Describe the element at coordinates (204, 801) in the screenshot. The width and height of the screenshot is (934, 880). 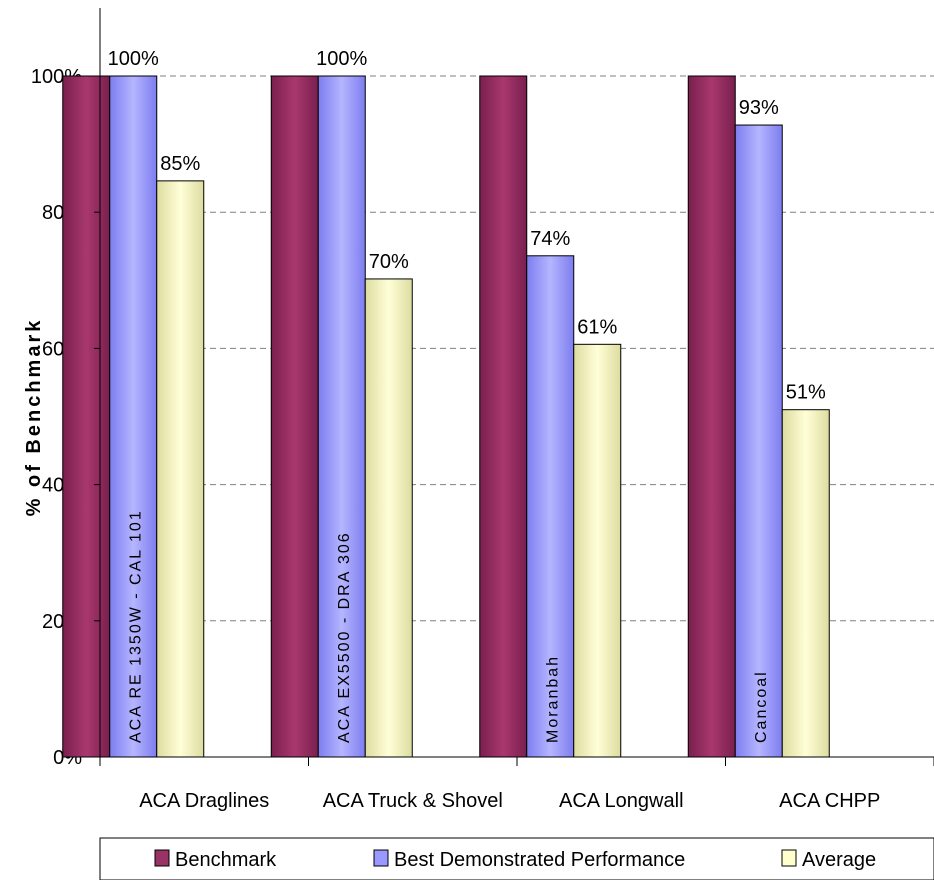
I see `x-tick-label: ACA Draglines` at that location.